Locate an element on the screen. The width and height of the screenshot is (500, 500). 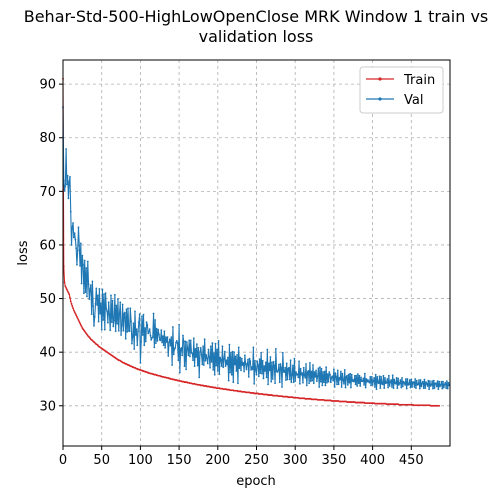
x-tick-label: 50 is located at coordinates (101, 460).